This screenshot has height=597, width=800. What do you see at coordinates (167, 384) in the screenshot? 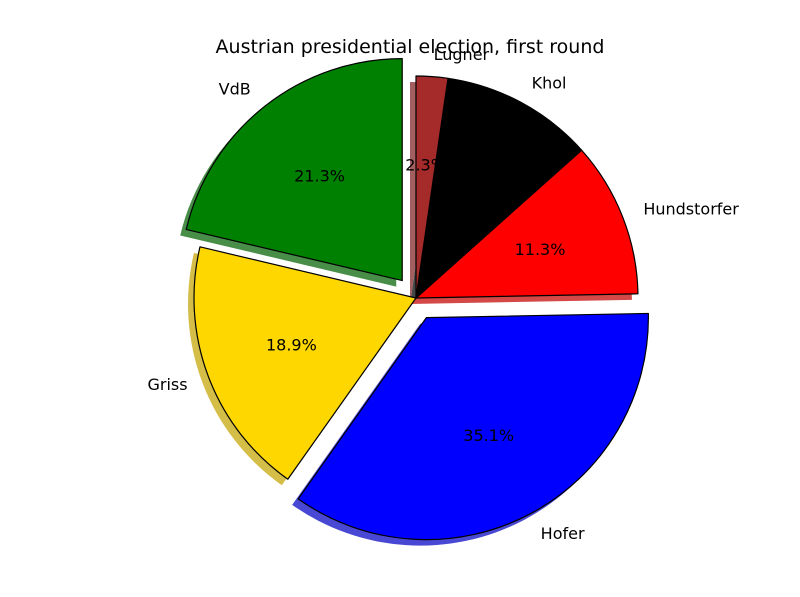
I see `slice-label-griss: Griss` at bounding box center [167, 384].